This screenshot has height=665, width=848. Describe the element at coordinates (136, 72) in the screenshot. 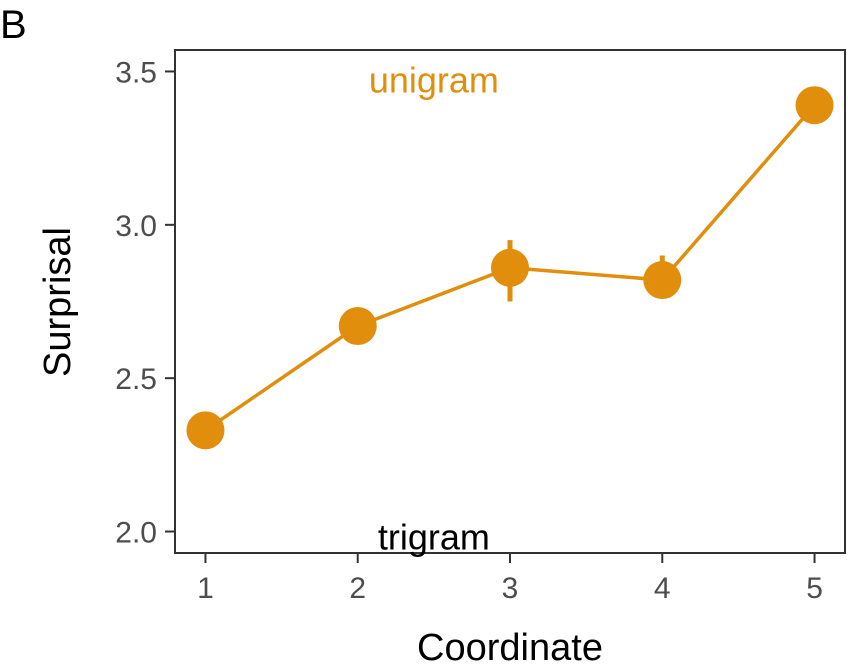

I see `y-tick-label: 3.5` at that location.